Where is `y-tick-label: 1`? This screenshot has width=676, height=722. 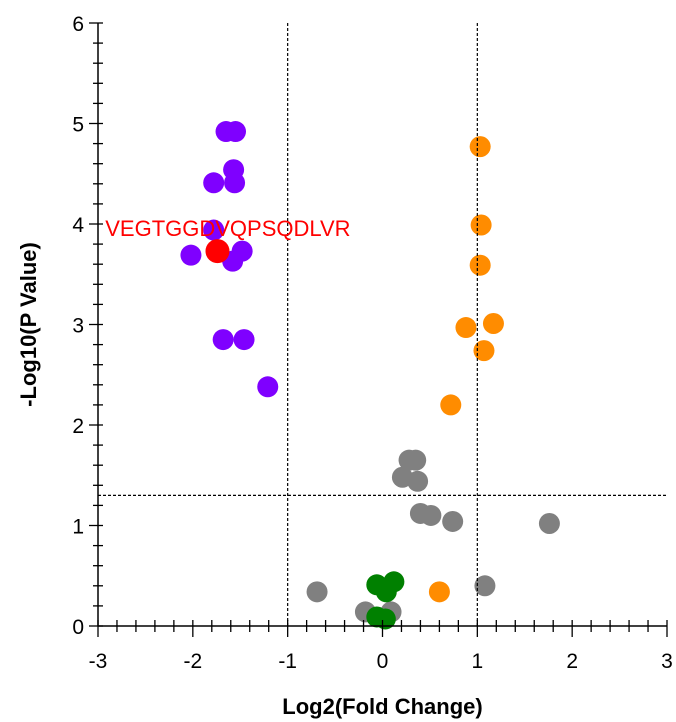
y-tick-label: 1 is located at coordinates (78, 527).